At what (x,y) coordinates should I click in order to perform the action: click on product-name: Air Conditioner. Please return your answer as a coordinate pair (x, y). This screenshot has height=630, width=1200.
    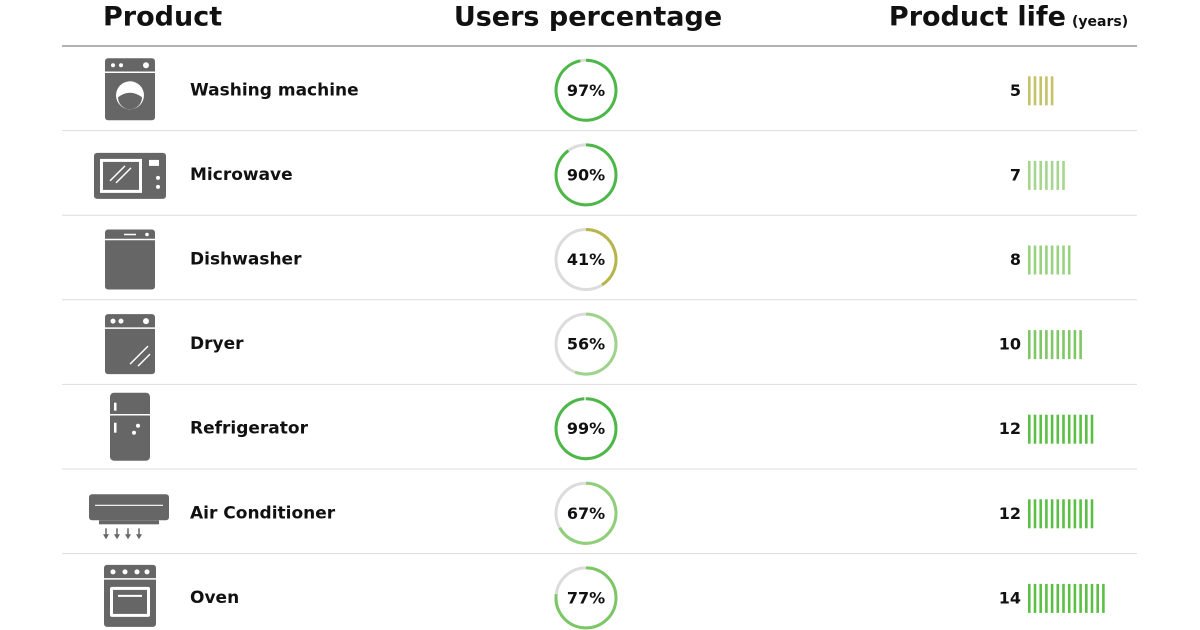
    Looking at the image, I should click on (263, 513).